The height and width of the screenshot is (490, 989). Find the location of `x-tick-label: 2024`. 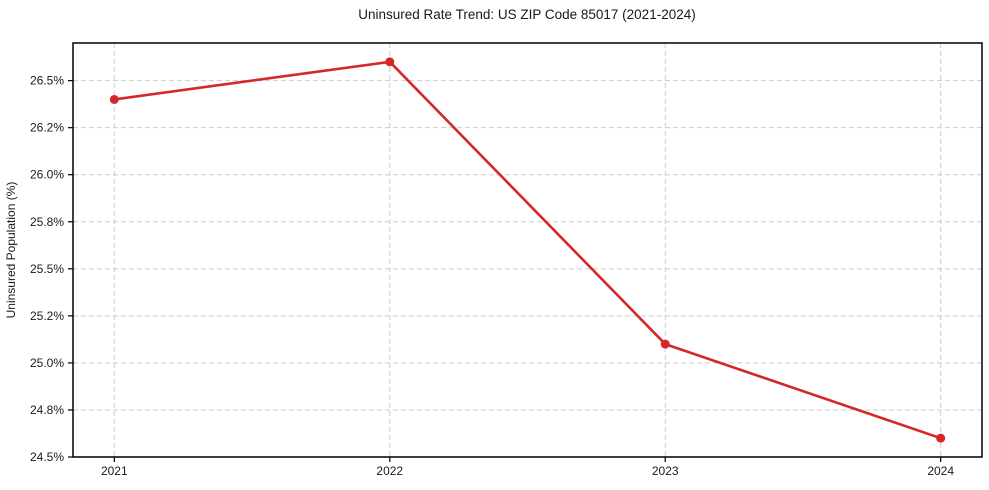

x-tick-label: 2024 is located at coordinates (940, 471).